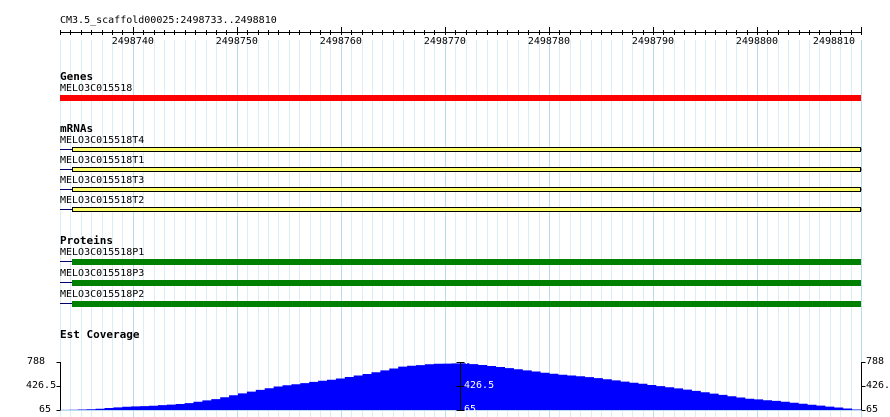 The width and height of the screenshot is (890, 417). Describe the element at coordinates (872, 409) in the screenshot. I see `coverage-y-label-right: 65` at that location.